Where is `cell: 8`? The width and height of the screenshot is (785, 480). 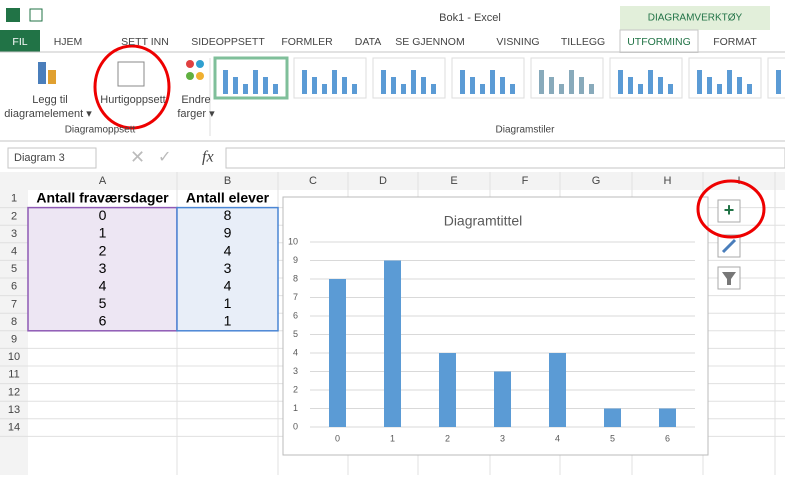
cell: 8 is located at coordinates (228, 215).